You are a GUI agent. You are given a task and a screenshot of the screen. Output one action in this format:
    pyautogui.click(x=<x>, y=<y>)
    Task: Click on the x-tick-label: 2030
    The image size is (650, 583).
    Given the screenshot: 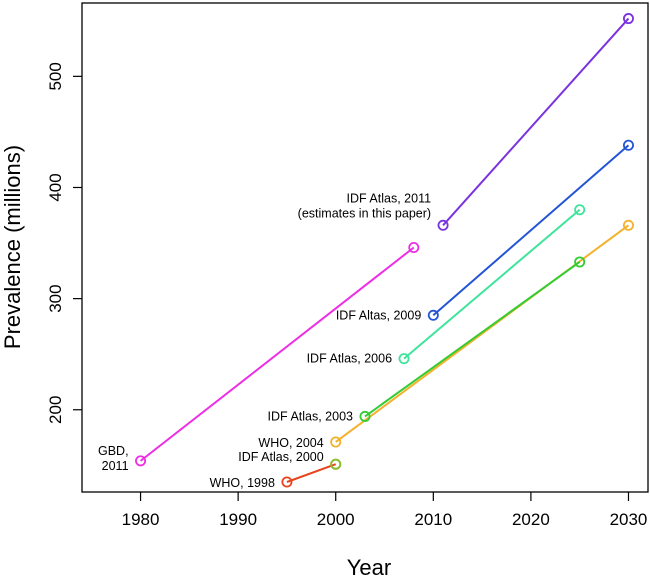 What is the action you would take?
    pyautogui.click(x=629, y=519)
    